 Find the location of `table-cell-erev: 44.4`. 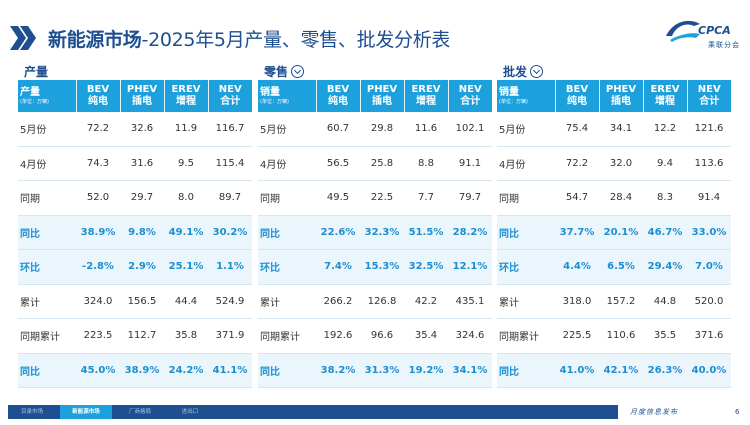

table-cell-erev: 44.4 is located at coordinates (186, 301).